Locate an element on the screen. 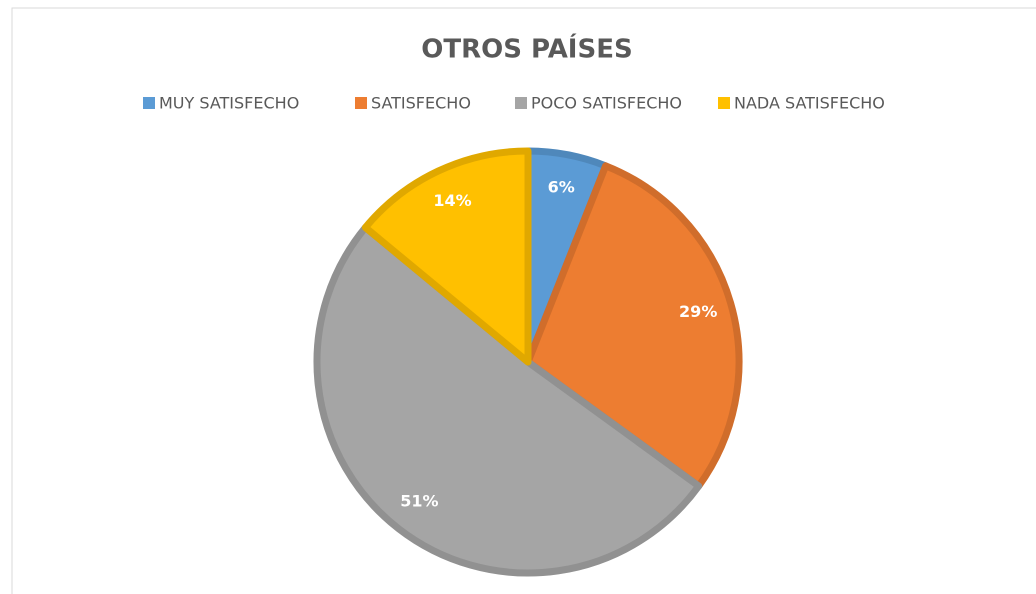  data-label: 6% is located at coordinates (561, 186).